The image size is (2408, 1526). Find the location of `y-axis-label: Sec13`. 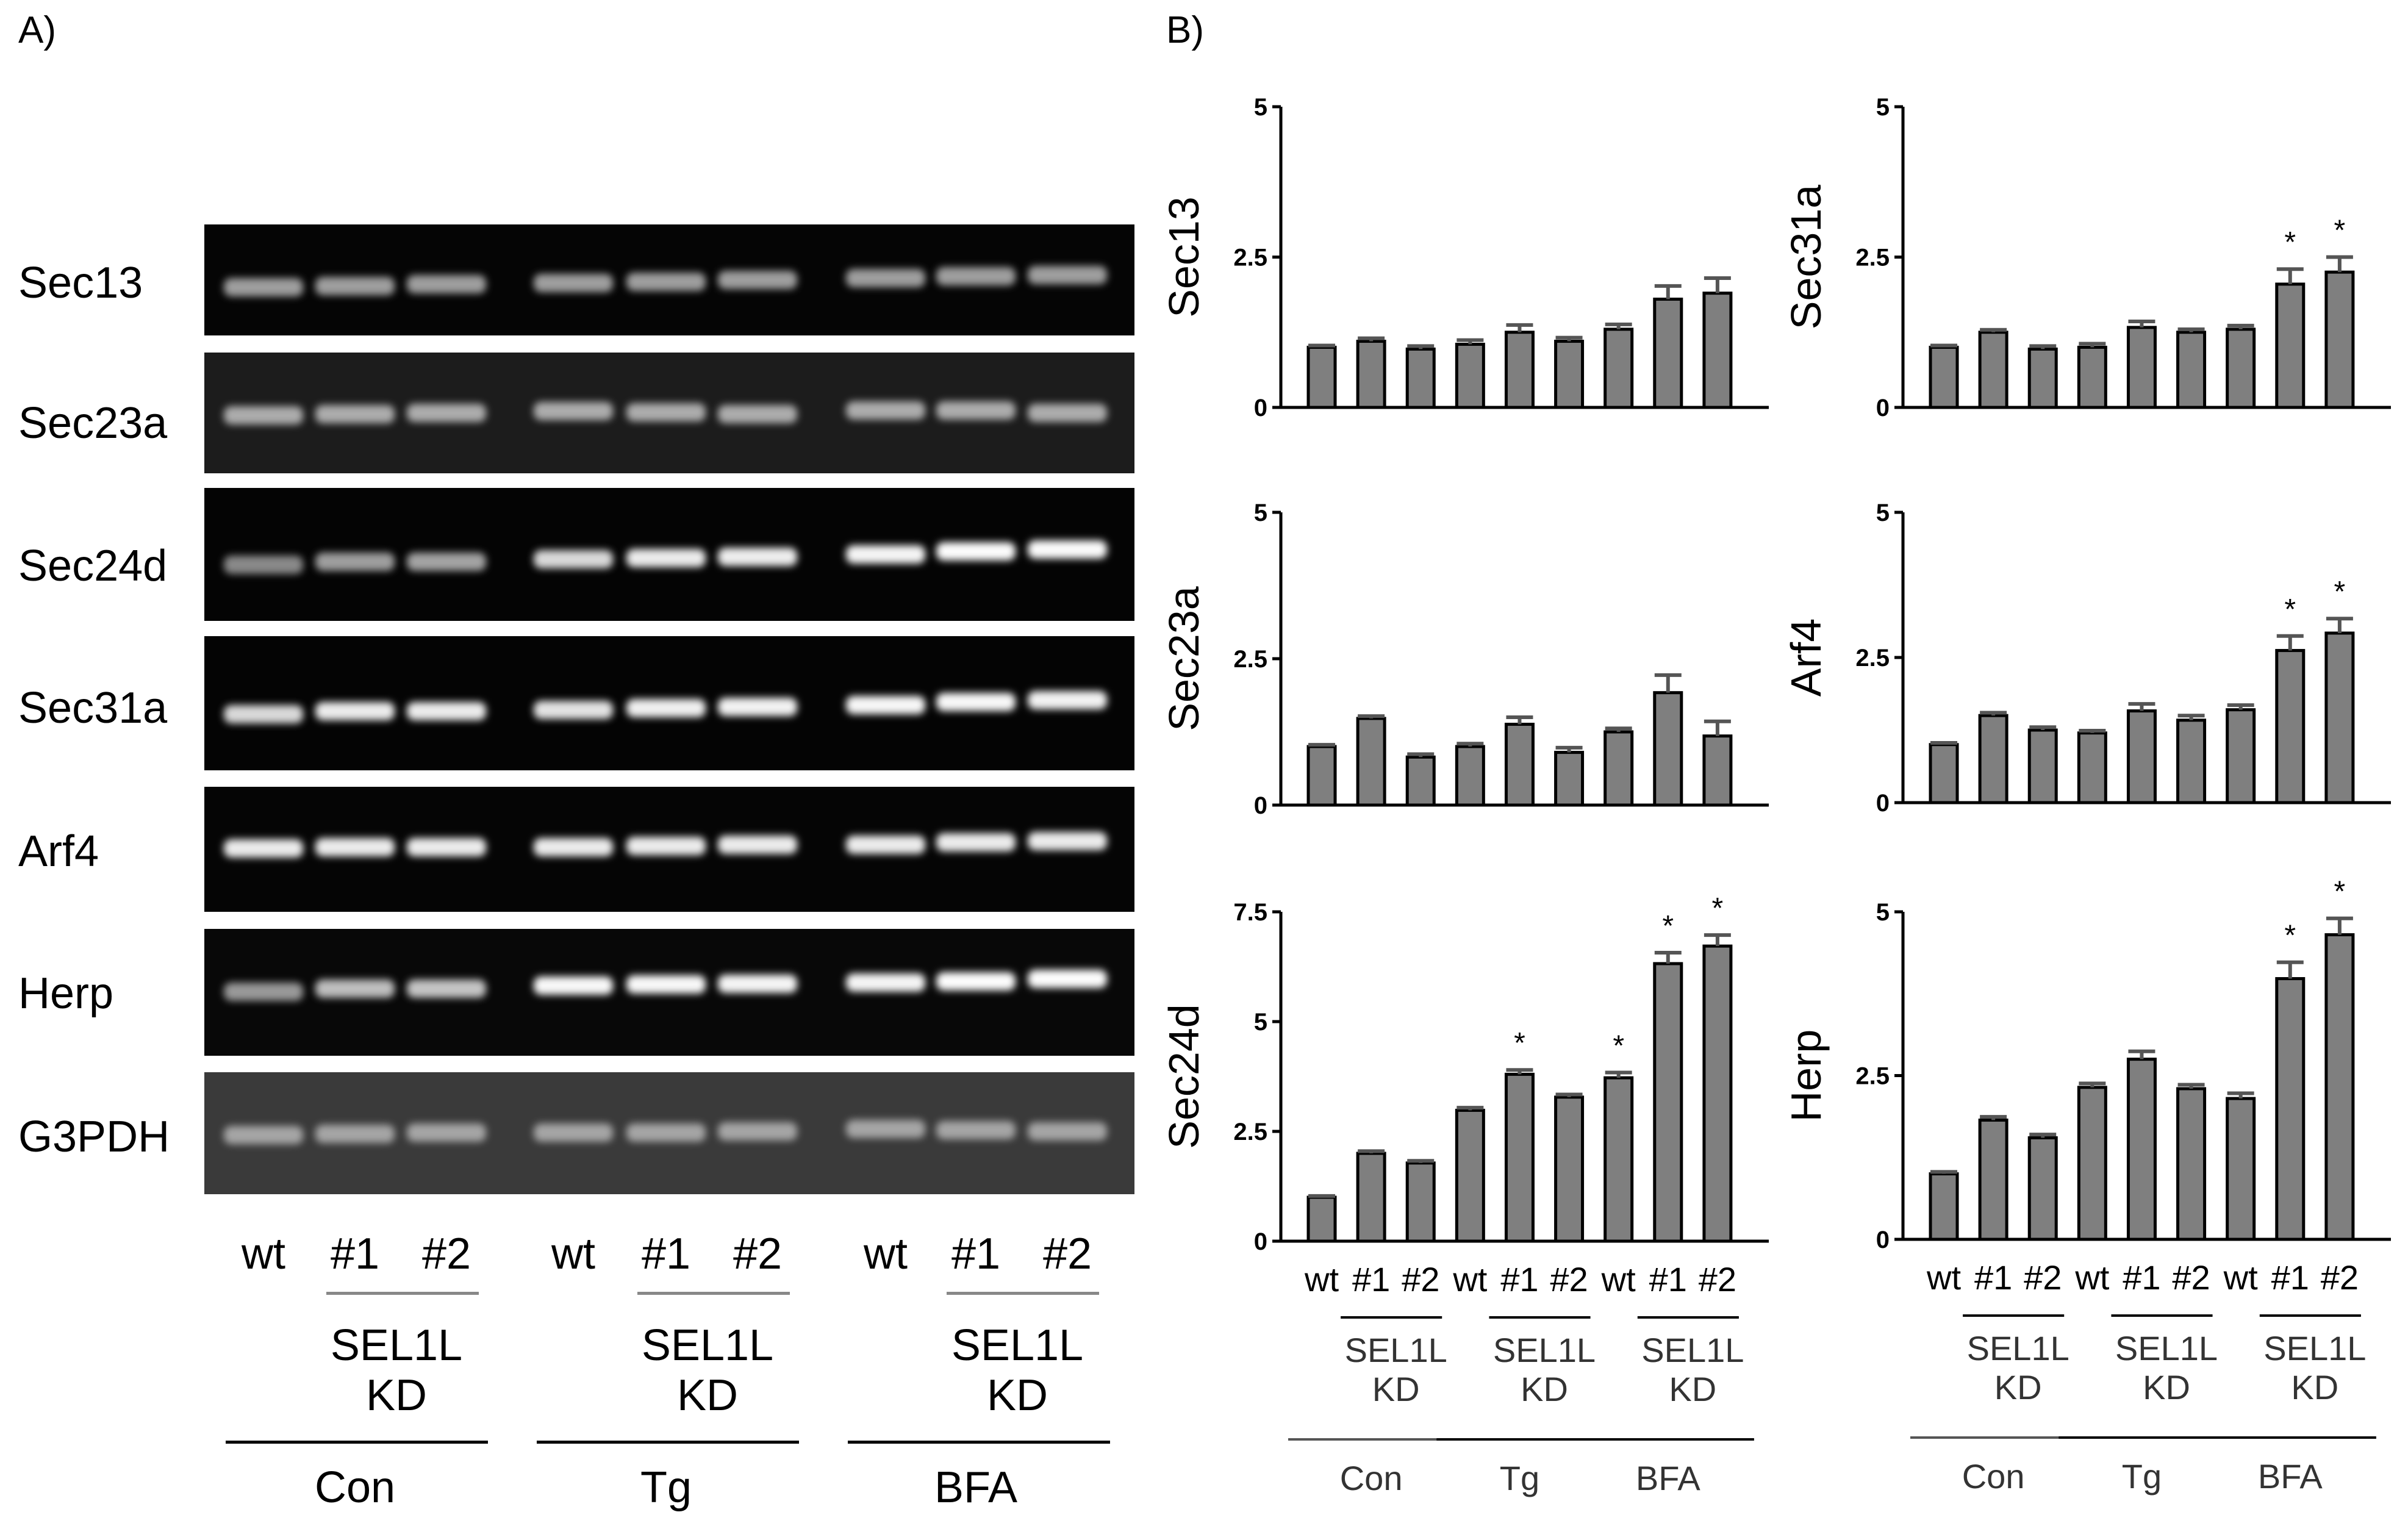

y-axis-label: Sec13 is located at coordinates (1184, 256).